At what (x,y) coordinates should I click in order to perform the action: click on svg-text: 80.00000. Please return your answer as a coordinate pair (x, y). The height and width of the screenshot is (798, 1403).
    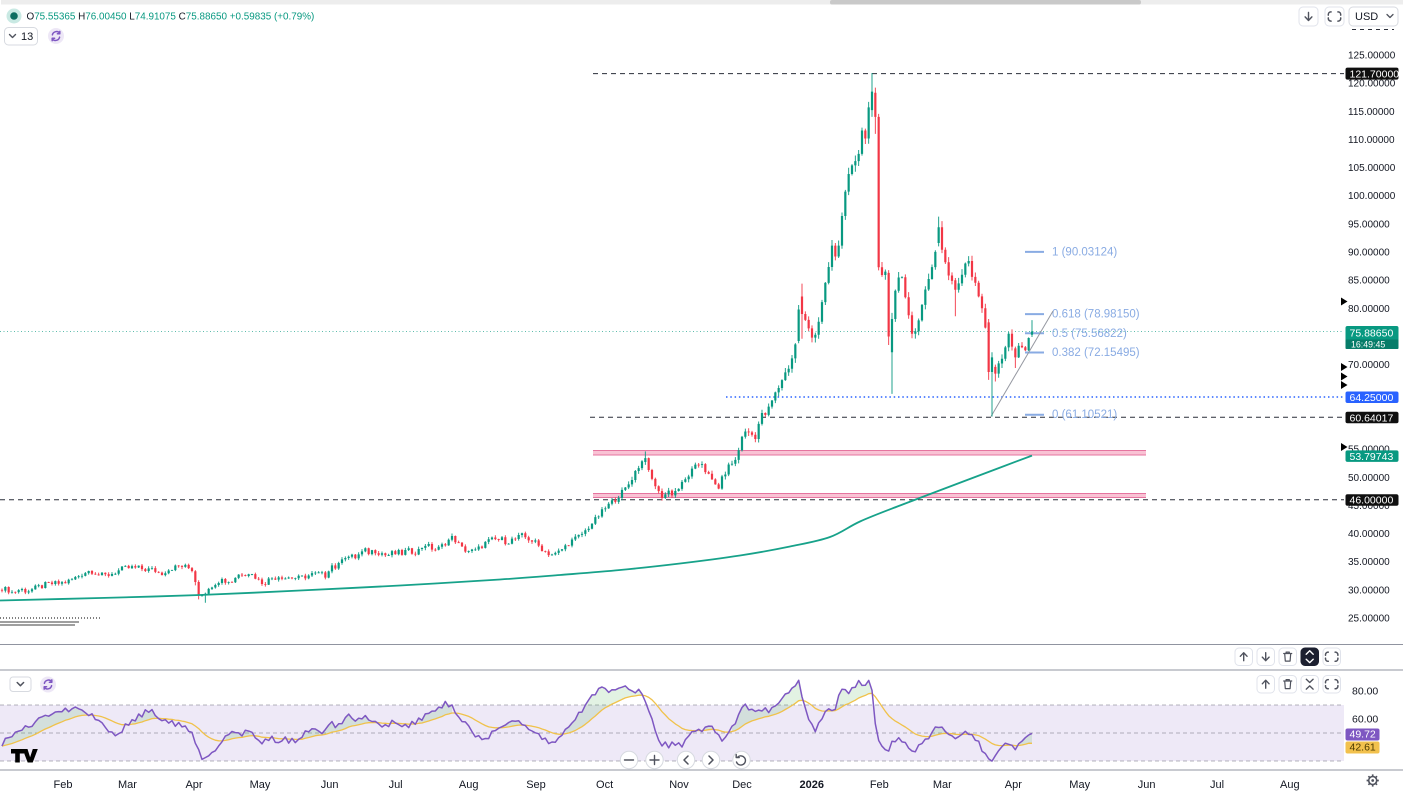
    Looking at the image, I should click on (1369, 309).